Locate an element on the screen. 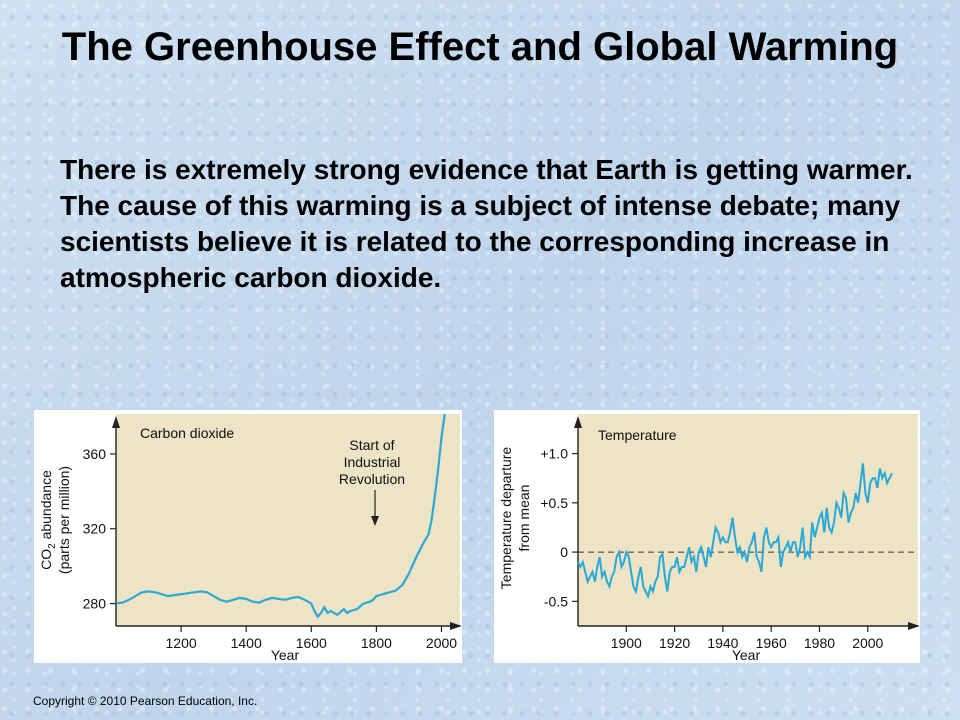 The image size is (960, 720). co2-annotation-line-3: Revolution is located at coordinates (372, 479).